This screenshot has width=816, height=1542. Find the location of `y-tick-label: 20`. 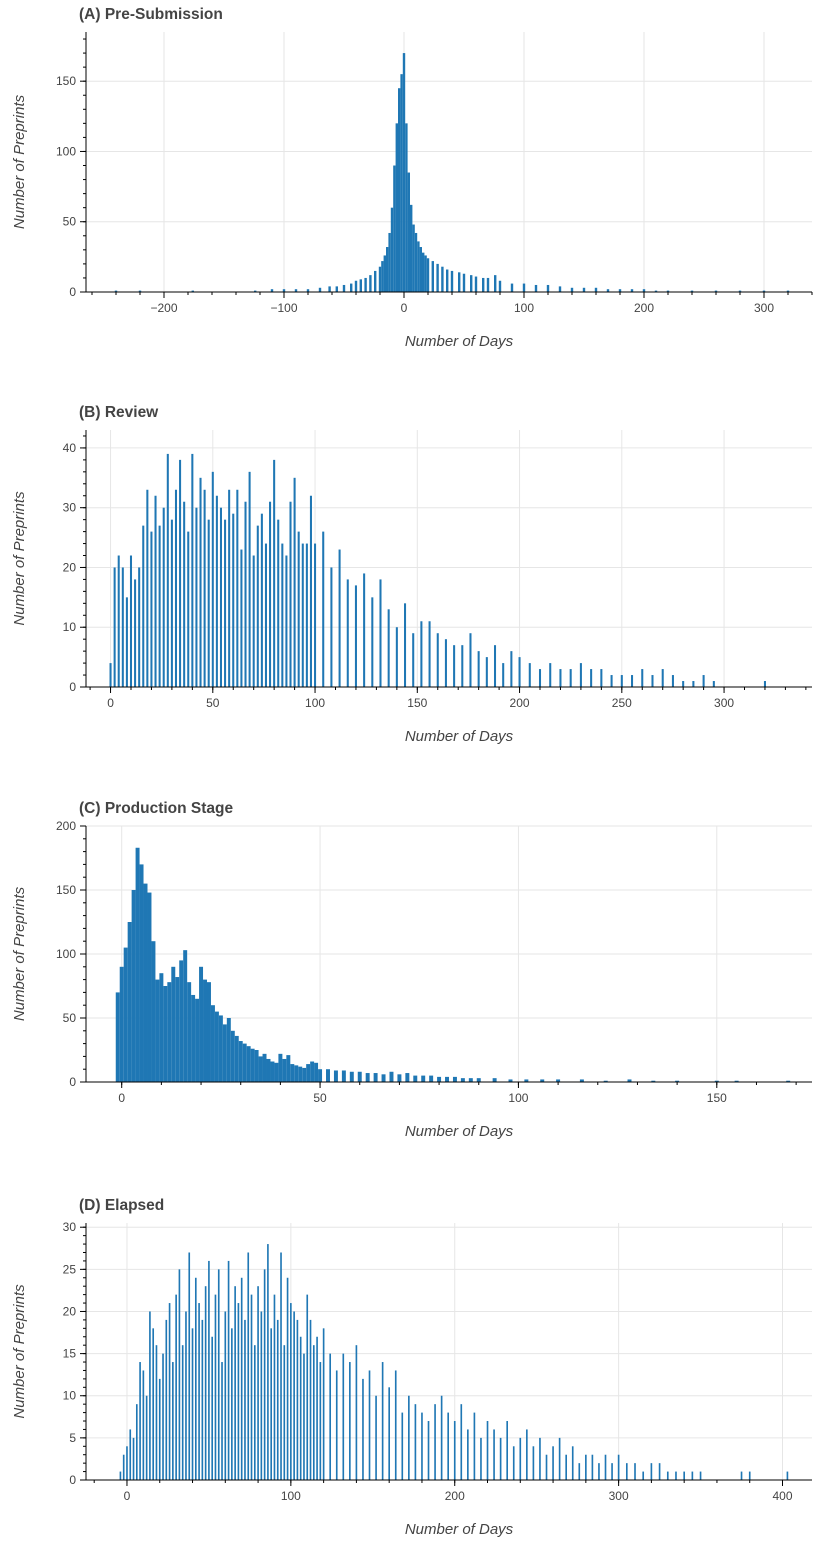

y-tick-label: 20 is located at coordinates (70, 1311).